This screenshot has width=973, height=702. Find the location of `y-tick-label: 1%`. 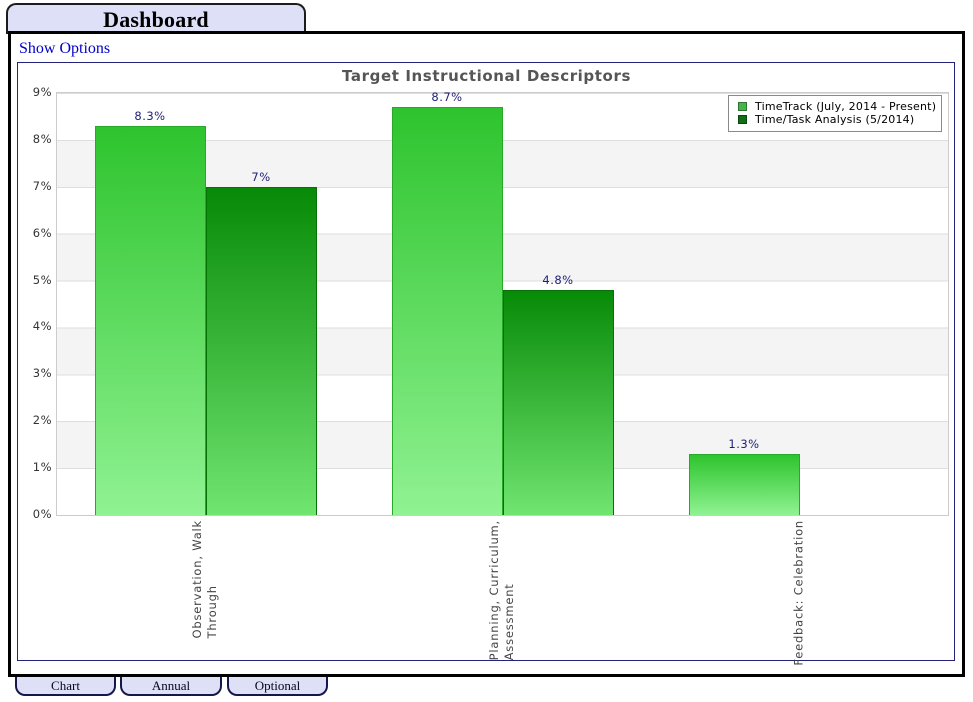

y-tick-label: 1% is located at coordinates (42, 467).